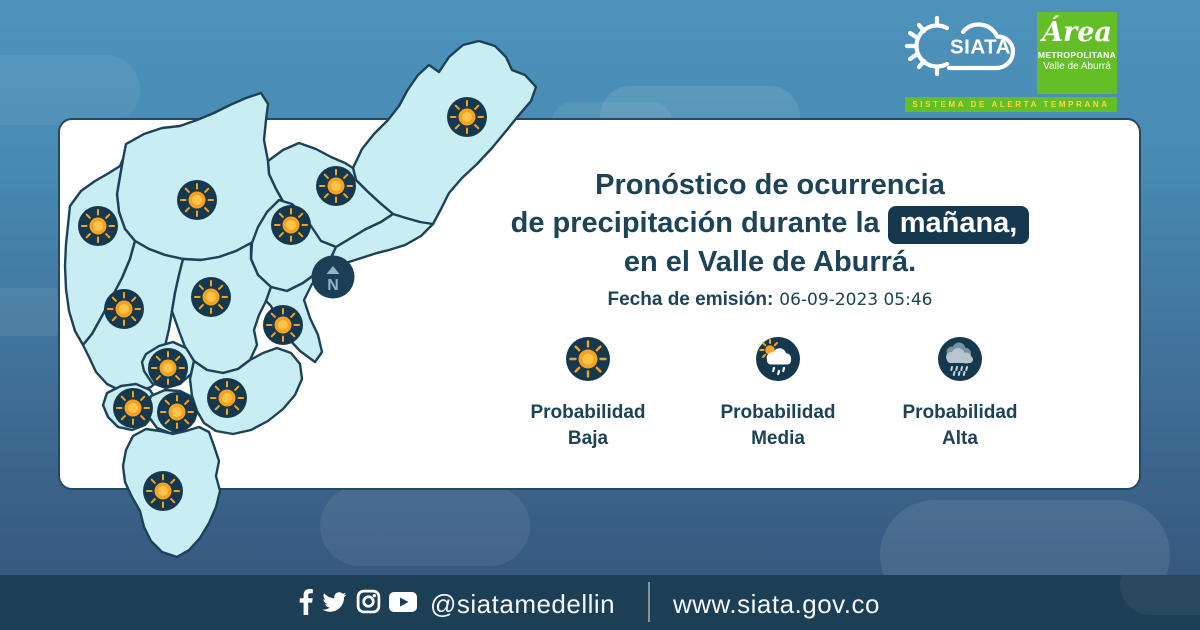 Image resolution: width=1200 pixels, height=630 pixels. What do you see at coordinates (523, 604) in the screenshot?
I see `social-handle: @siatamedellin` at bounding box center [523, 604].